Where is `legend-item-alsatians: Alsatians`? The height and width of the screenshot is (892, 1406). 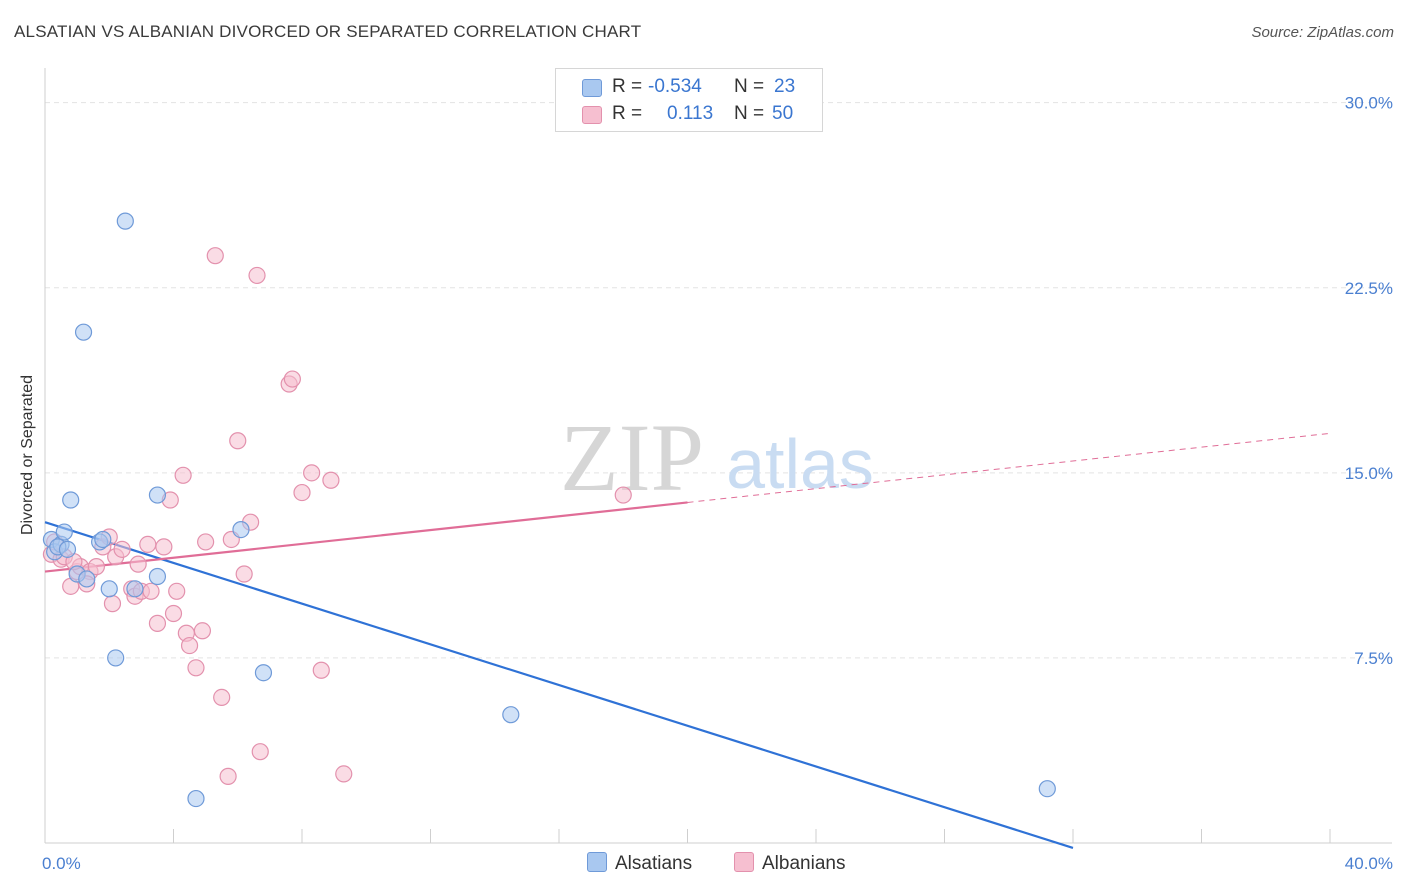 legend-item-alsatians: Alsatians is located at coordinates (639, 863).